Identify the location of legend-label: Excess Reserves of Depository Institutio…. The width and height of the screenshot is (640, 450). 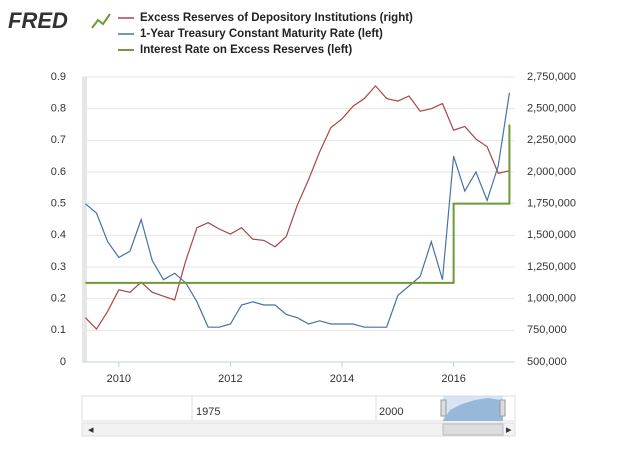
(276, 18).